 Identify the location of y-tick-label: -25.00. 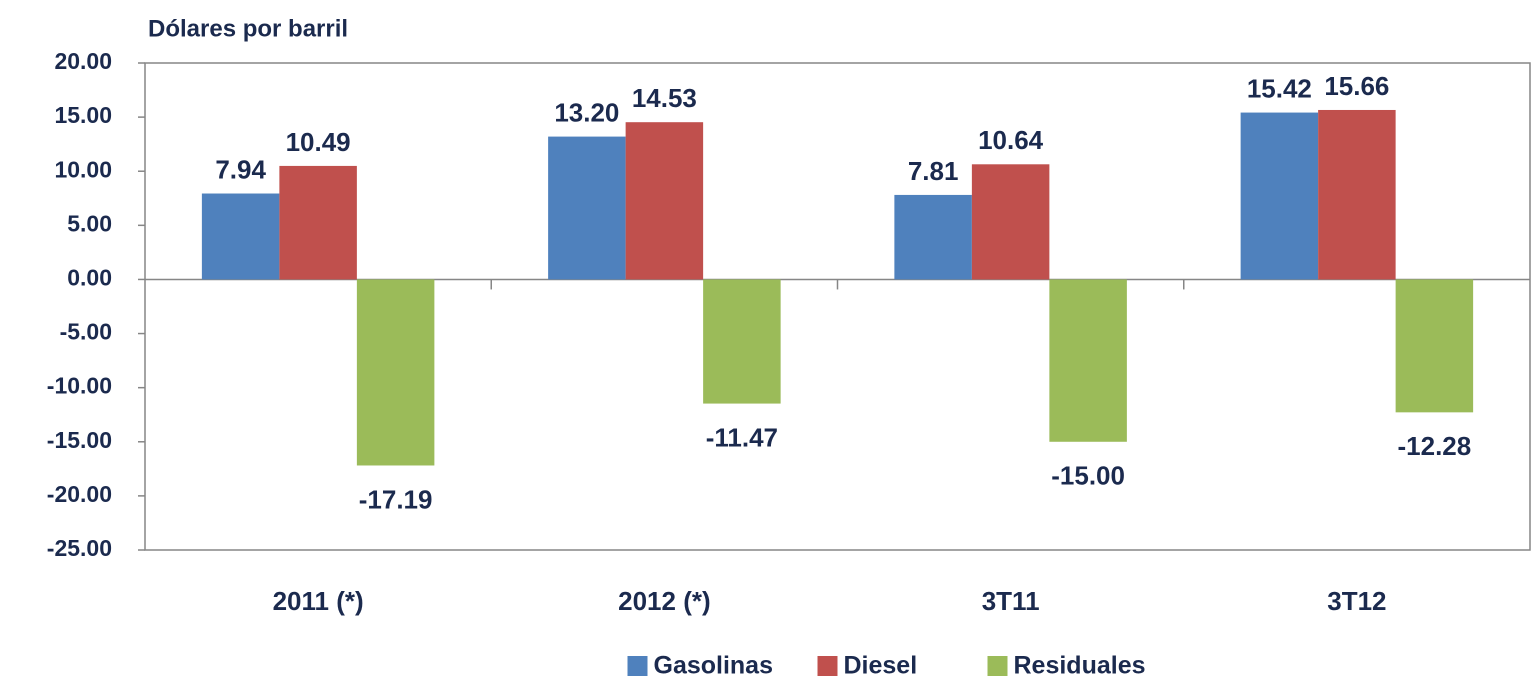
(79, 548).